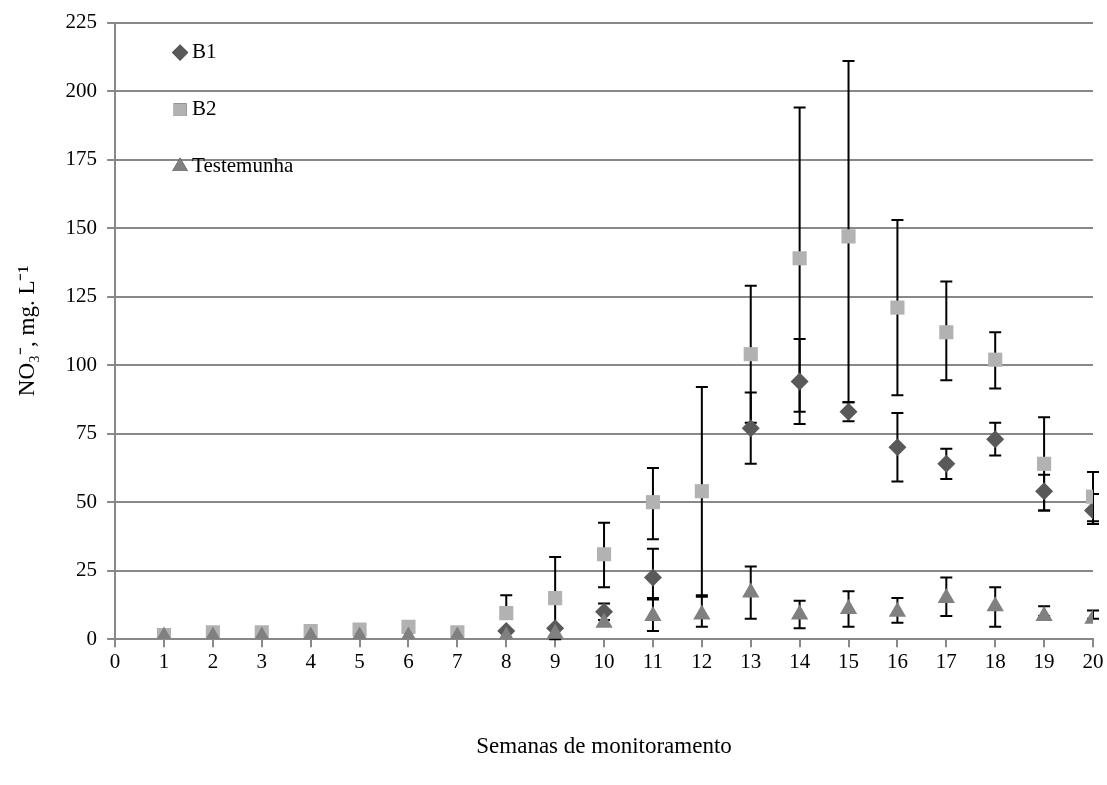 This screenshot has height=785, width=1107. I want to click on x-tick-label: 15, so click(849, 661).